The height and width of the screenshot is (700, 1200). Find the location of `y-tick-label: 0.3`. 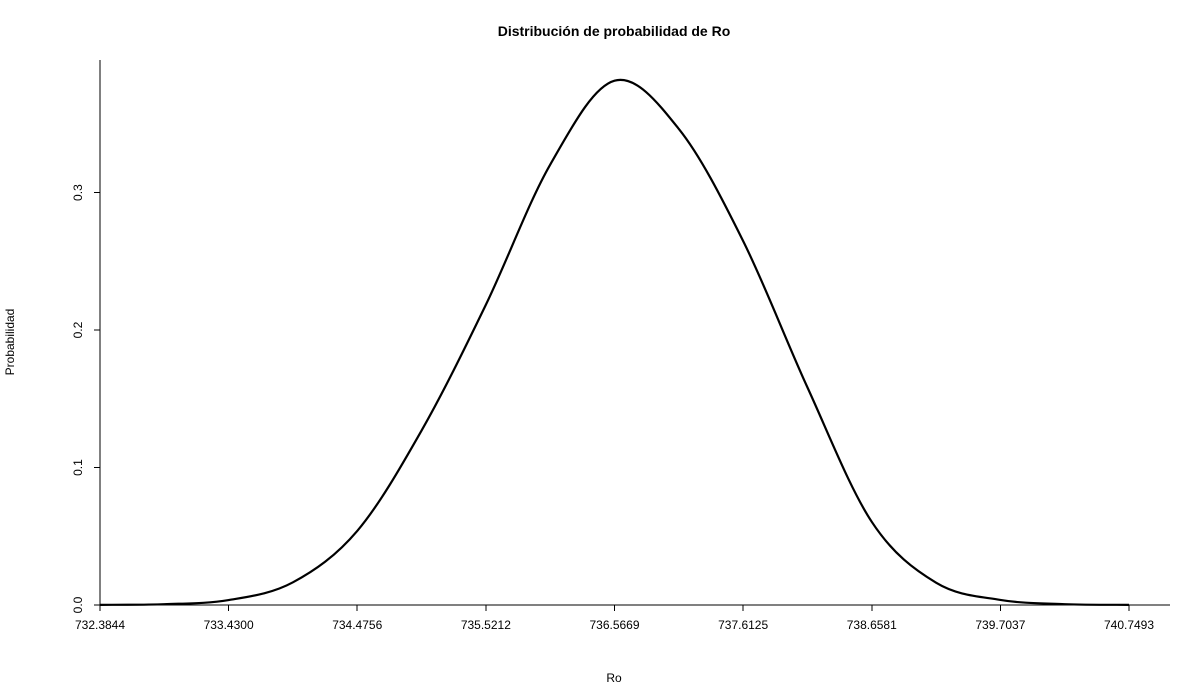

y-tick-label: 0.3 is located at coordinates (78, 192).